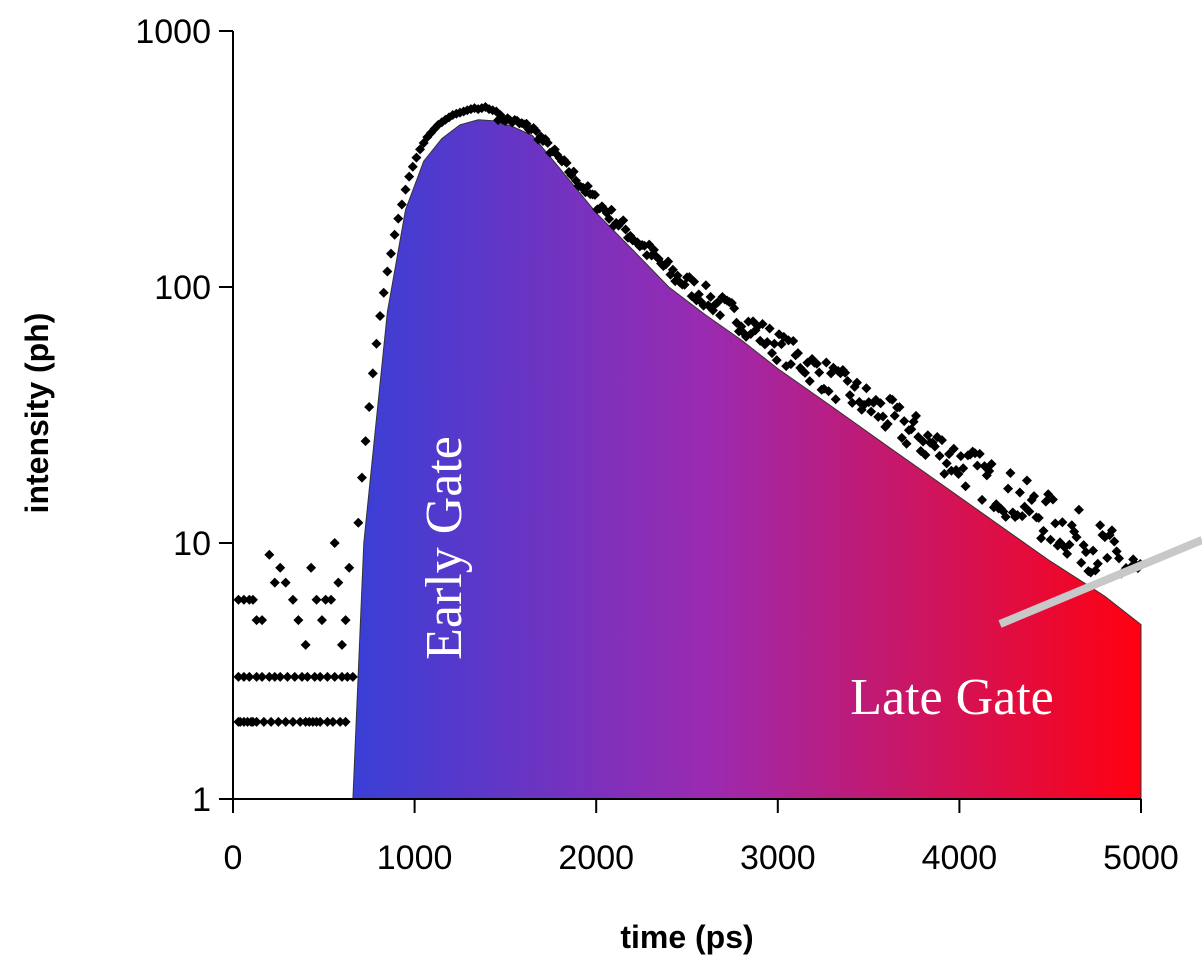  Describe the element at coordinates (1141, 858) in the screenshot. I see `x-tick-label: 5000` at that location.